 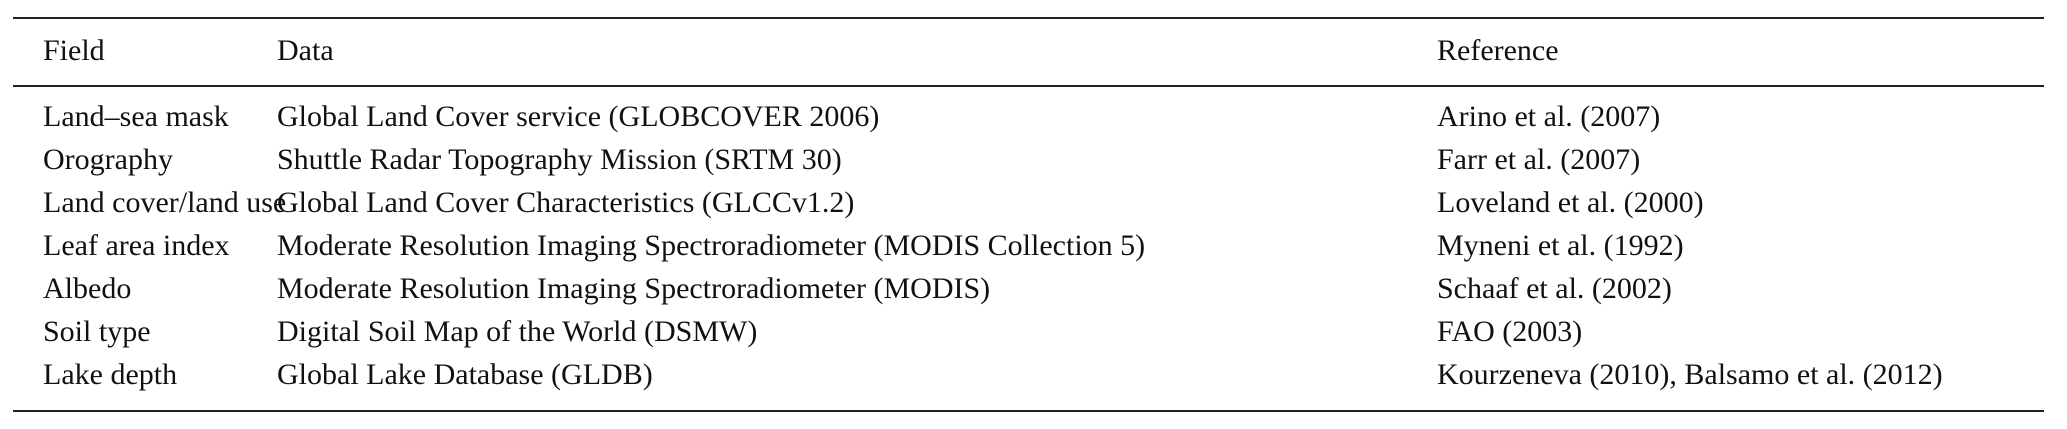 I want to click on bottom-rule, so click(x=1028, y=411).